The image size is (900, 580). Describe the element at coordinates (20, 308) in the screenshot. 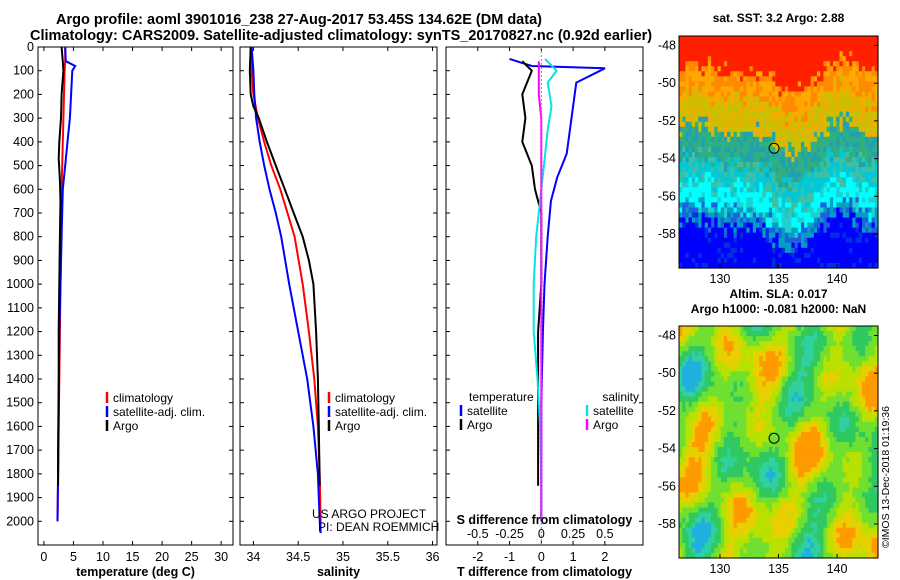

I see `depth-tick-label: 1100` at that location.